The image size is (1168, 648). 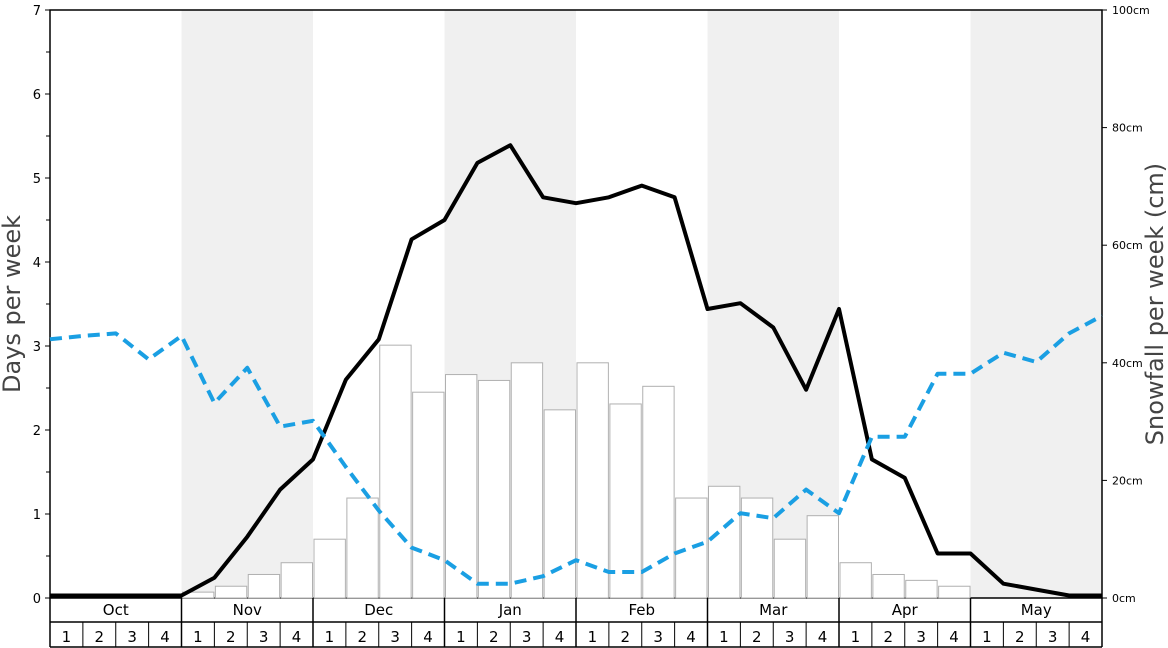 What do you see at coordinates (1127, 245) in the screenshot?
I see `right-tick-label: 60cm` at bounding box center [1127, 245].